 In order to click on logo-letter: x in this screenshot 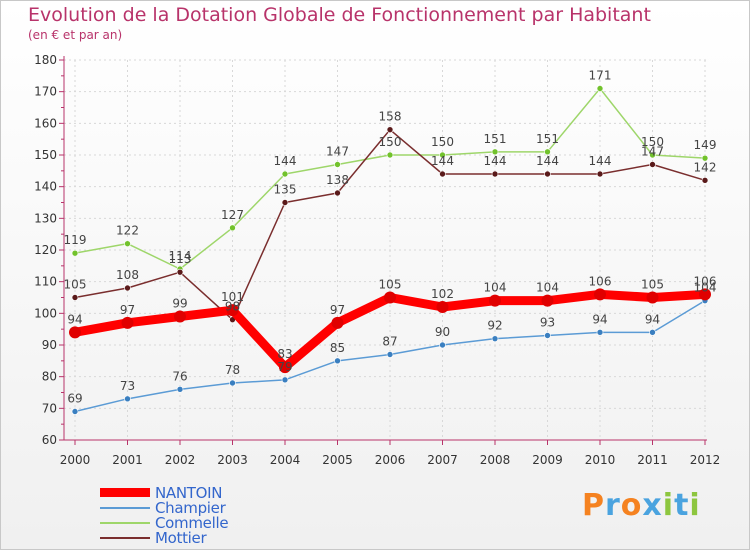, I will do `click(652, 505)`.